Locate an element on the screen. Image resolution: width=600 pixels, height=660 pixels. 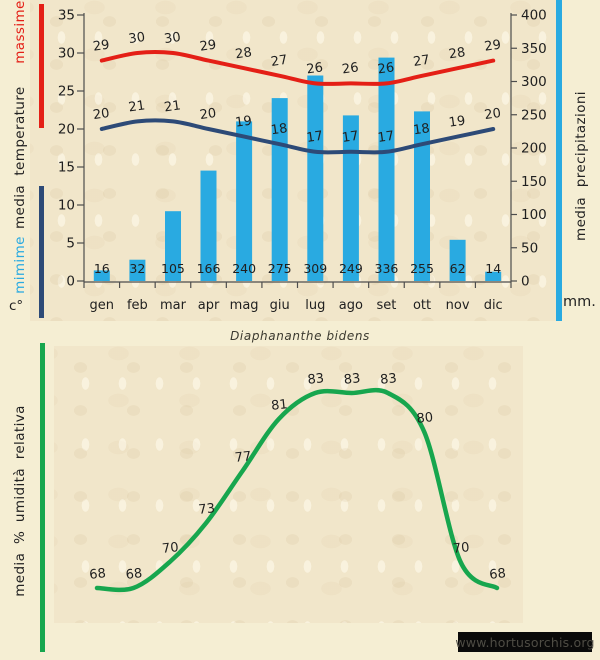
svg-text: 166 is located at coordinates (209, 268).